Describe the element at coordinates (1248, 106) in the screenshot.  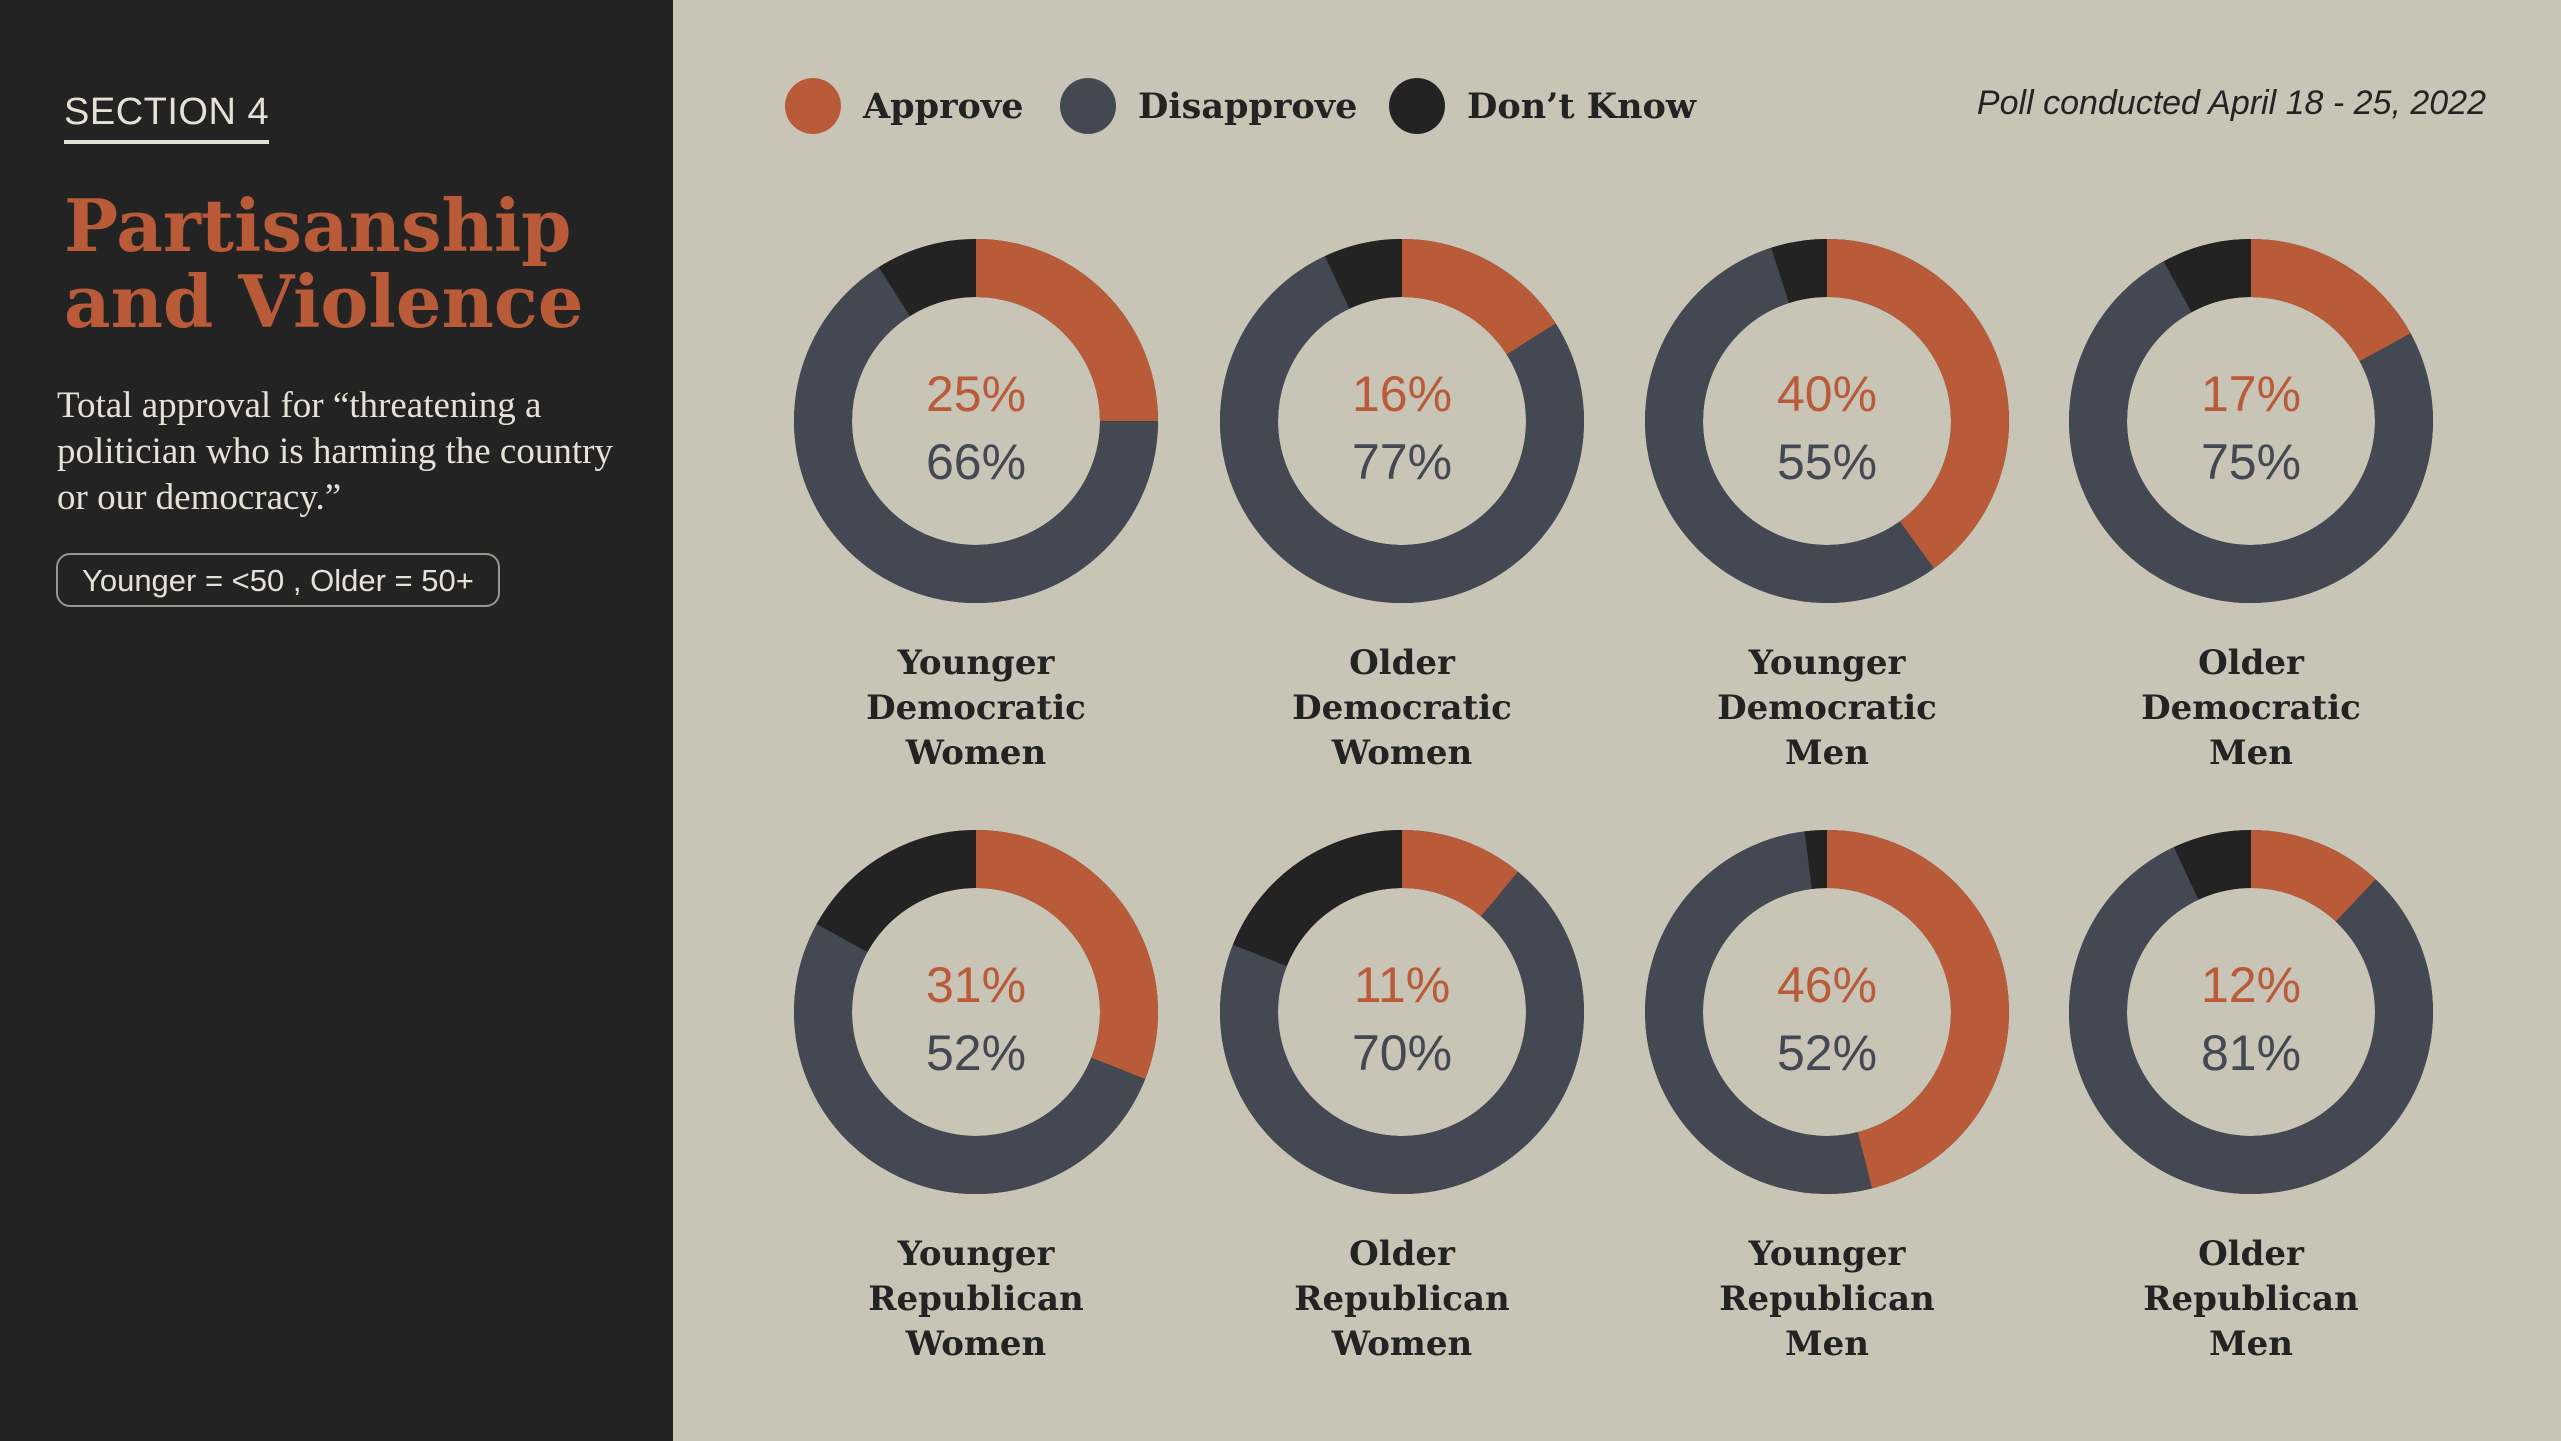
I see `legend-label-disapprove: Disapprove` at that location.